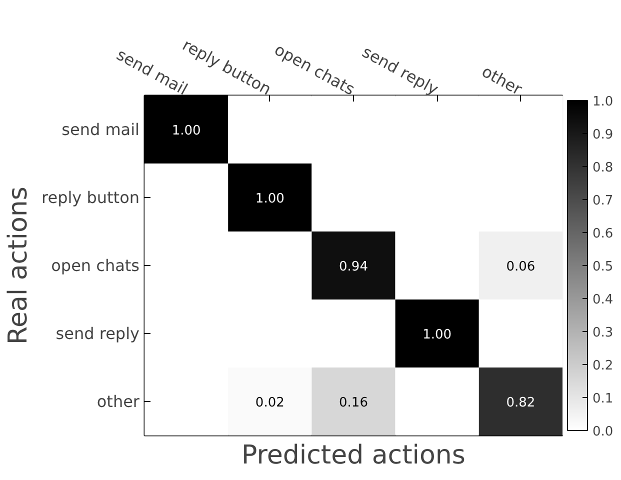 The height and width of the screenshot is (480, 621). Describe the element at coordinates (603, 366) in the screenshot. I see `color-bar-label: 0.2` at that location.